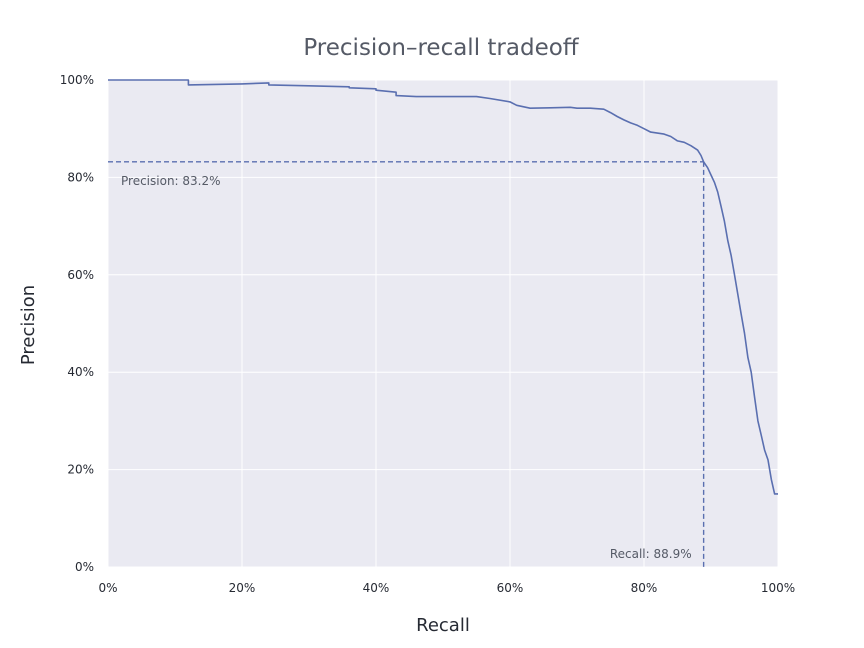  Describe the element at coordinates (80, 177) in the screenshot. I see `y-tick-label: 80%` at that location.